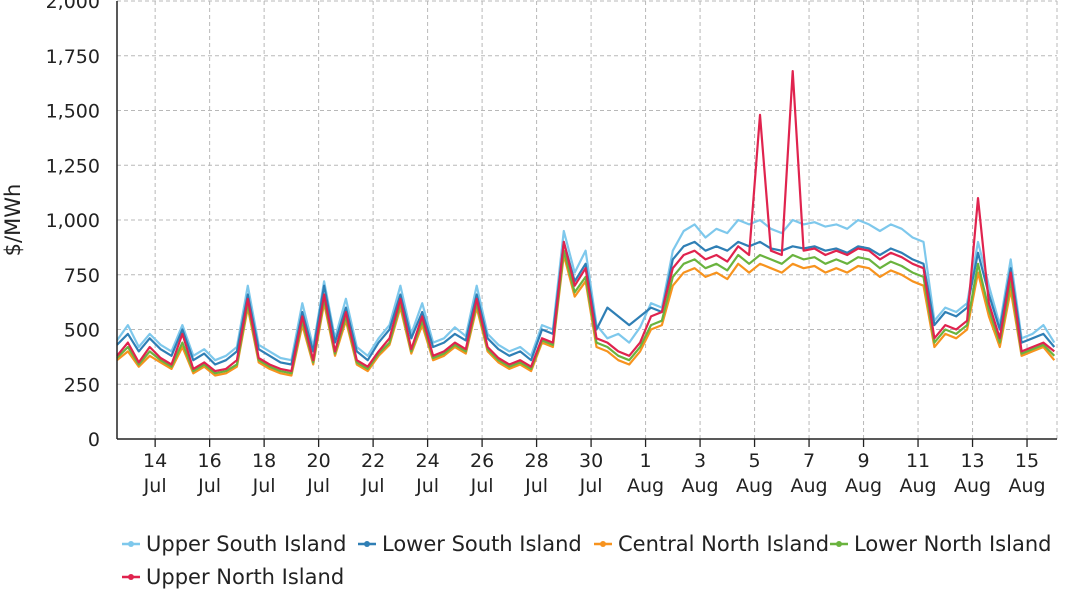 The image size is (1080, 607). Describe the element at coordinates (864, 461) in the screenshot. I see `x-tick-label-day: 9` at that location.